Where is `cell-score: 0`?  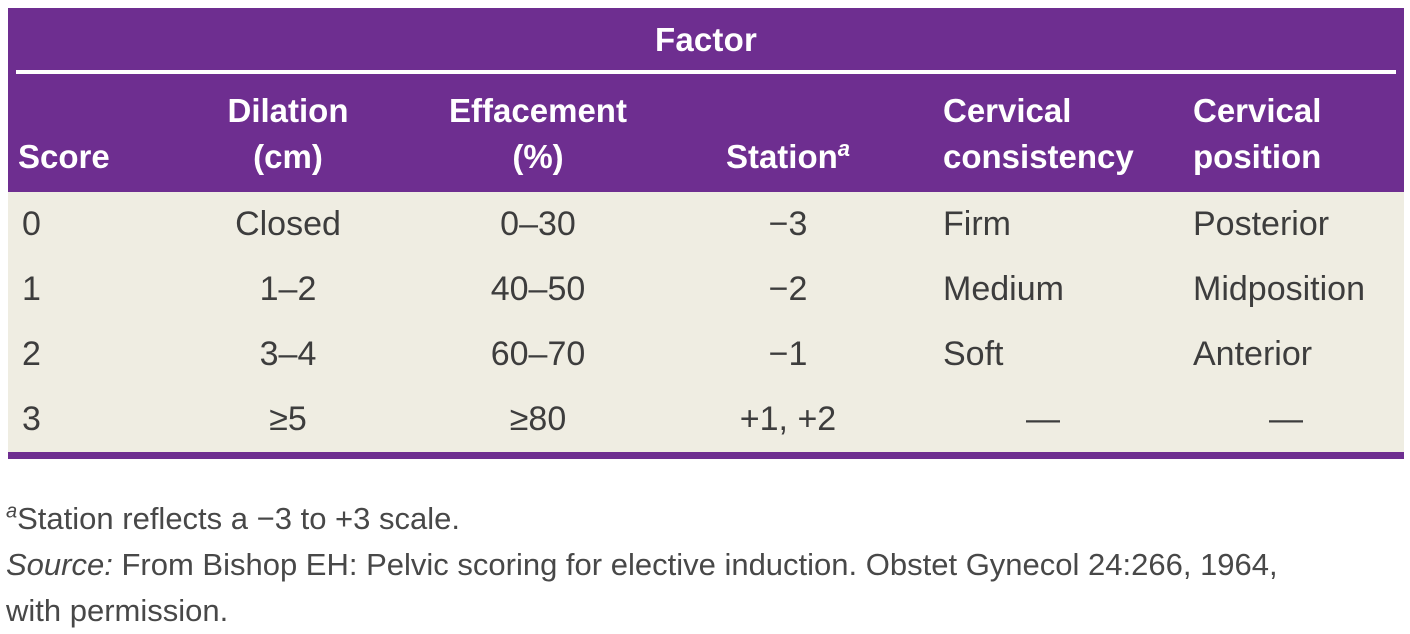 cell-score: 0 is located at coordinates (31, 224).